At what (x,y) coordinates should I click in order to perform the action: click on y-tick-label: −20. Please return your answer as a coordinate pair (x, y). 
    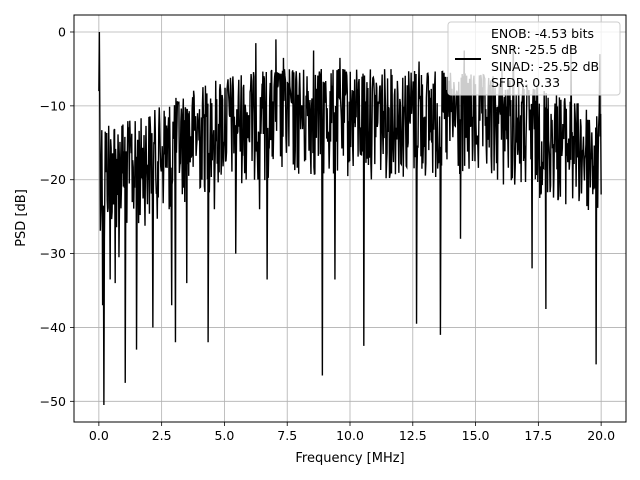
    Looking at the image, I should click on (53, 179).